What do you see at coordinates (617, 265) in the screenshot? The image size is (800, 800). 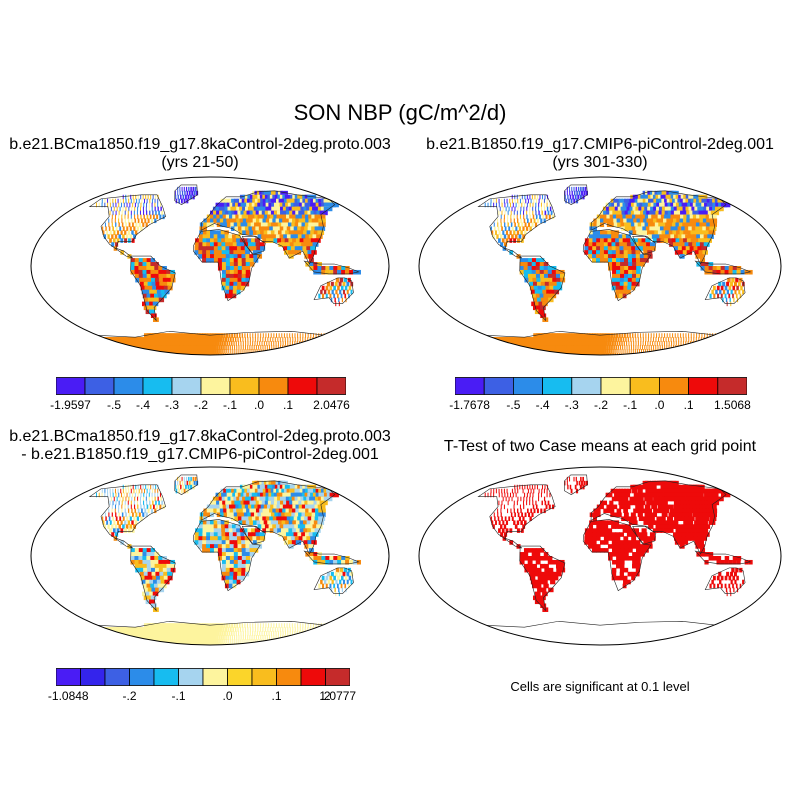 I see `coastline-africa` at bounding box center [617, 265].